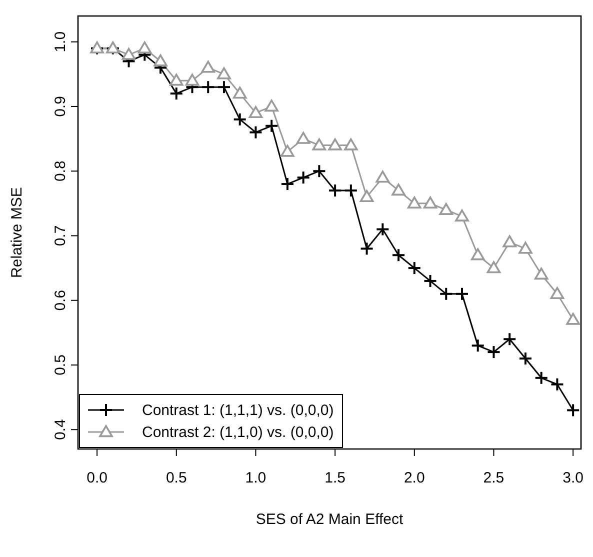  What do you see at coordinates (238, 410) in the screenshot?
I see `legend-label: Contrast 1: (1,1,1) vs. (0,0,0)` at bounding box center [238, 410].